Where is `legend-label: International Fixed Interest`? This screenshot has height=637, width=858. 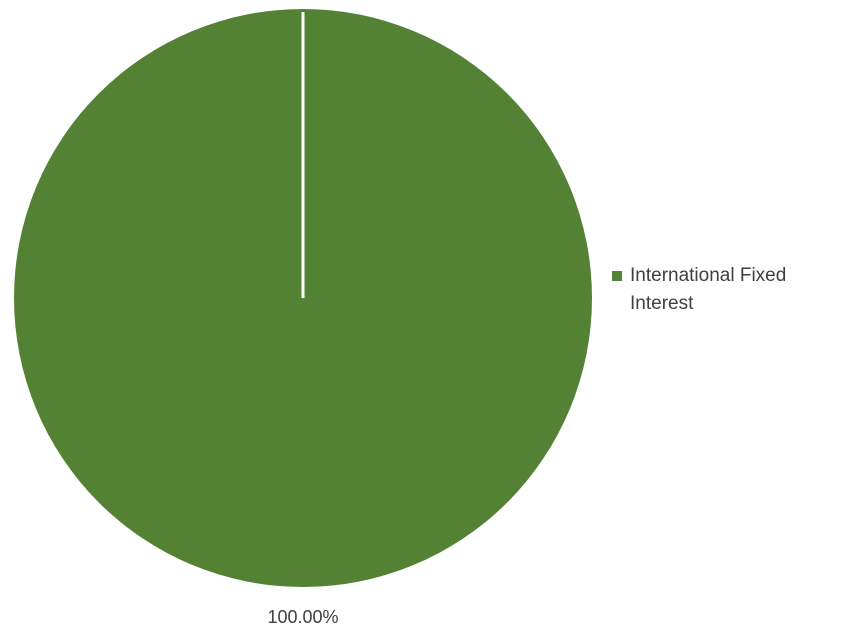
legend-label: International Fixed Interest is located at coordinates (708, 289).